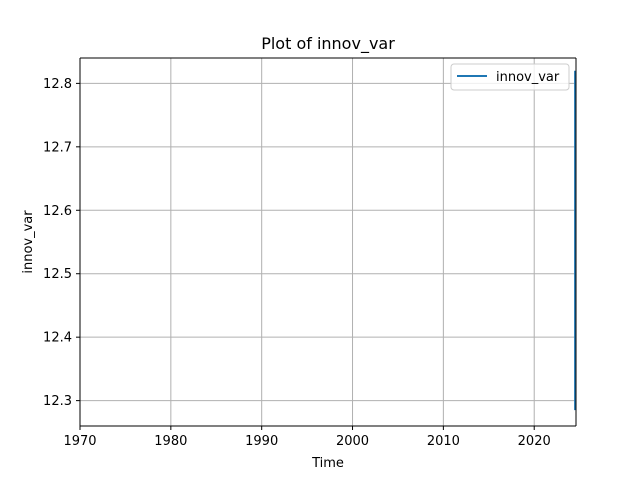 The height and width of the screenshot is (480, 640). I want to click on y-ticks: 12.3 12.4 12.5 12.6 12.7 12.8, so click(61, 243).